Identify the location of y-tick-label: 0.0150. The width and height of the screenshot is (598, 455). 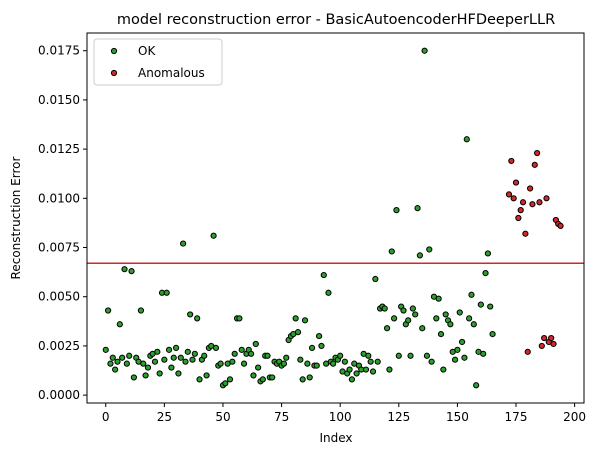
(59, 100).